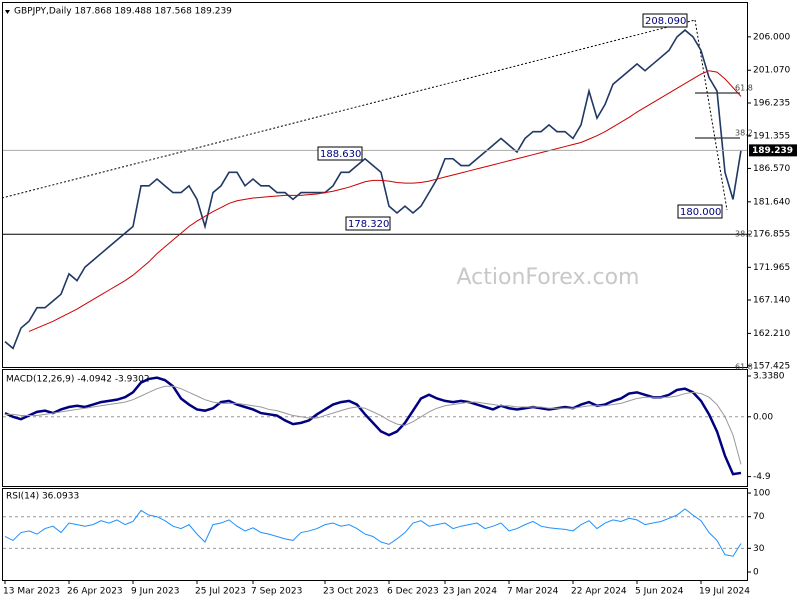  I want to click on y-tick-label: -4.9, so click(762, 477).